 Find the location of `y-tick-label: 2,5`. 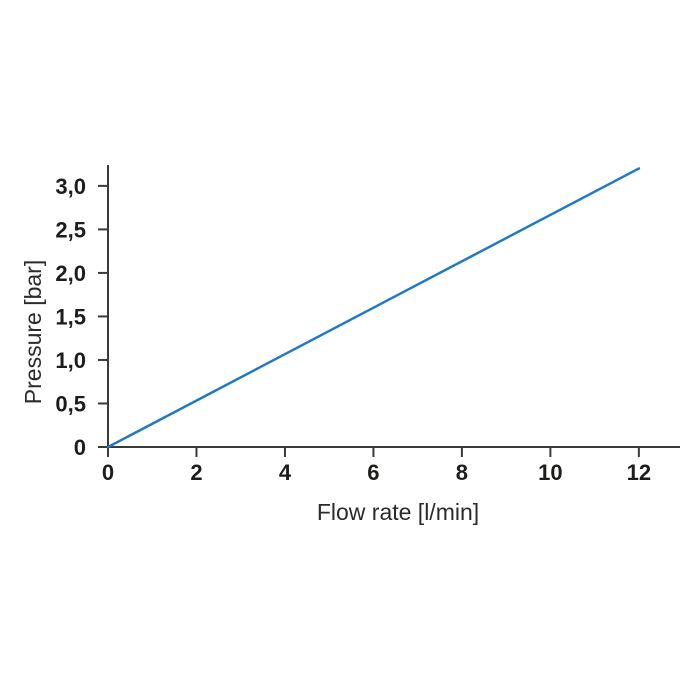

y-tick-label: 2,5 is located at coordinates (70, 229).